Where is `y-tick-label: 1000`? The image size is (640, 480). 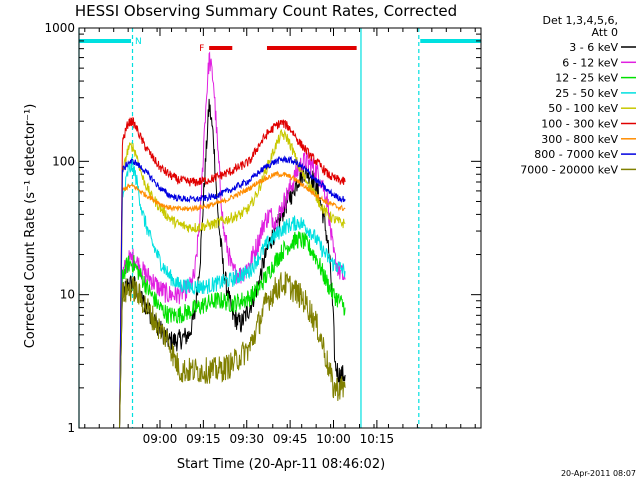 y-tick-label: 1000 is located at coordinates (59, 28).